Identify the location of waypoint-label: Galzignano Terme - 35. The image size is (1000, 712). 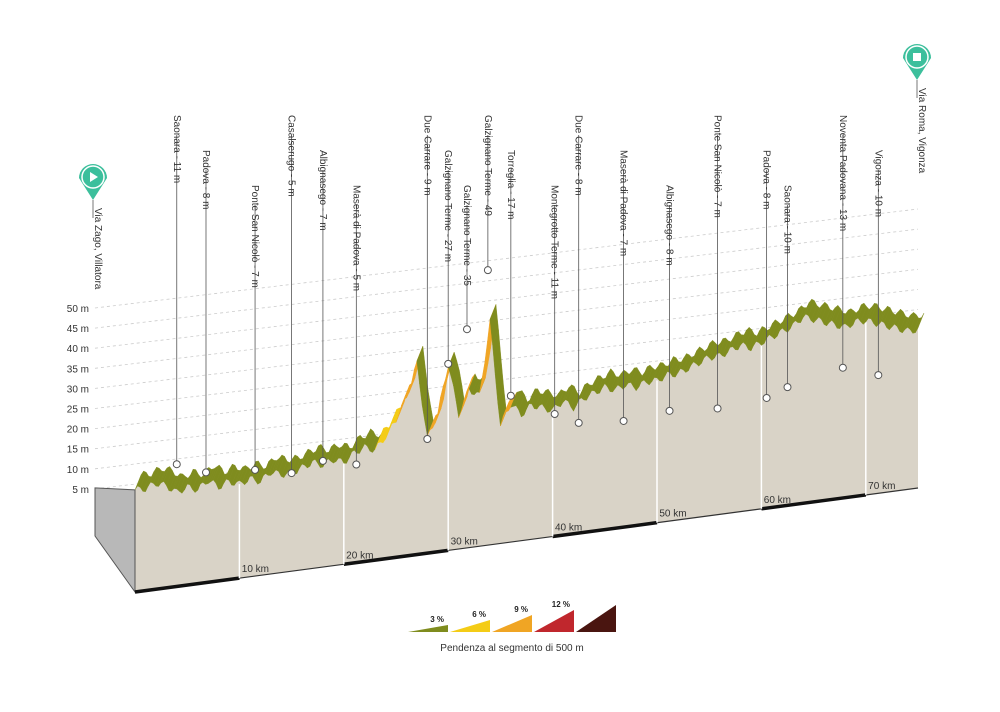
(466, 235).